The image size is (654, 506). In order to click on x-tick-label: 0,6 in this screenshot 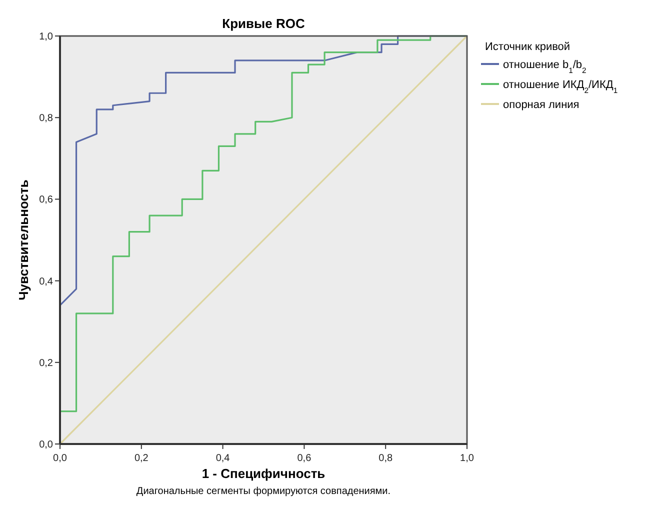, I will do `click(304, 458)`.